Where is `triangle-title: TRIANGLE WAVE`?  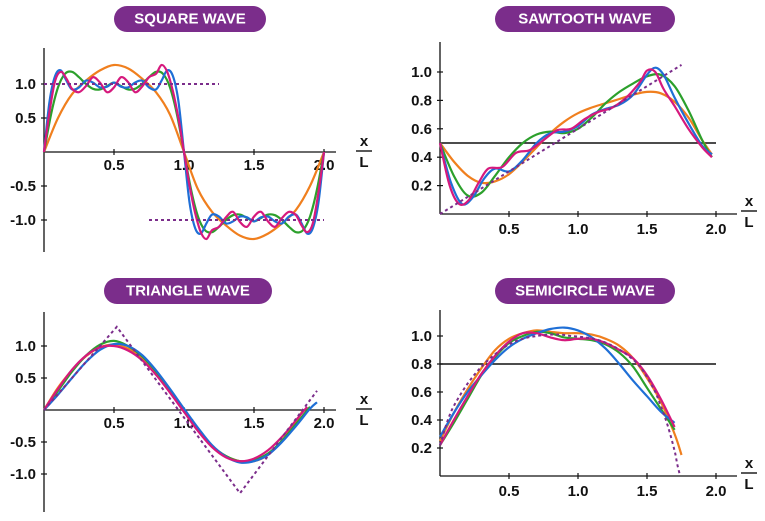 triangle-title: TRIANGLE WAVE is located at coordinates (188, 291).